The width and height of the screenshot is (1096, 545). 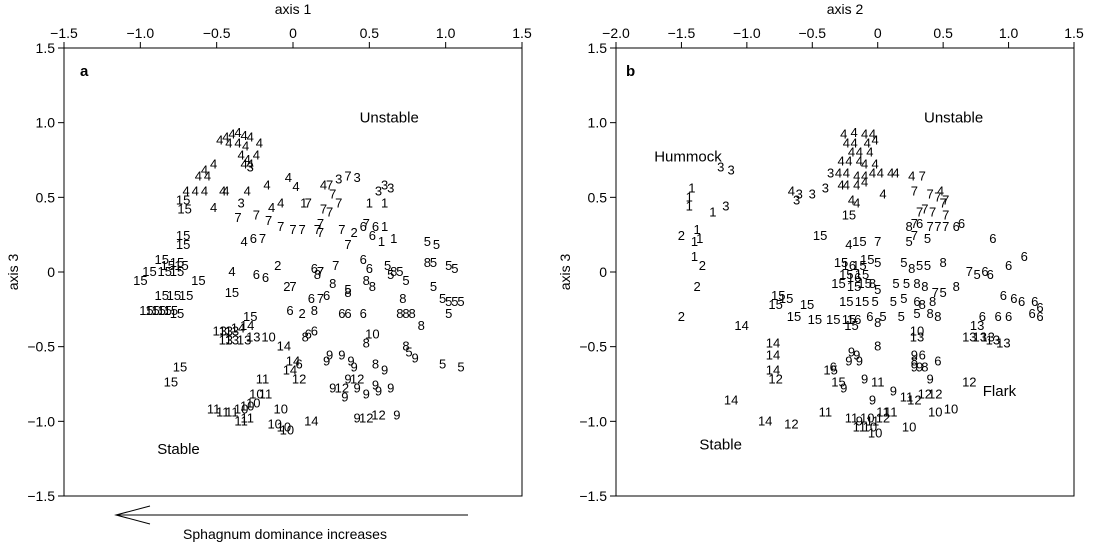 What do you see at coordinates (603, 272) in the screenshot?
I see `y-tick-label: 0` at bounding box center [603, 272].